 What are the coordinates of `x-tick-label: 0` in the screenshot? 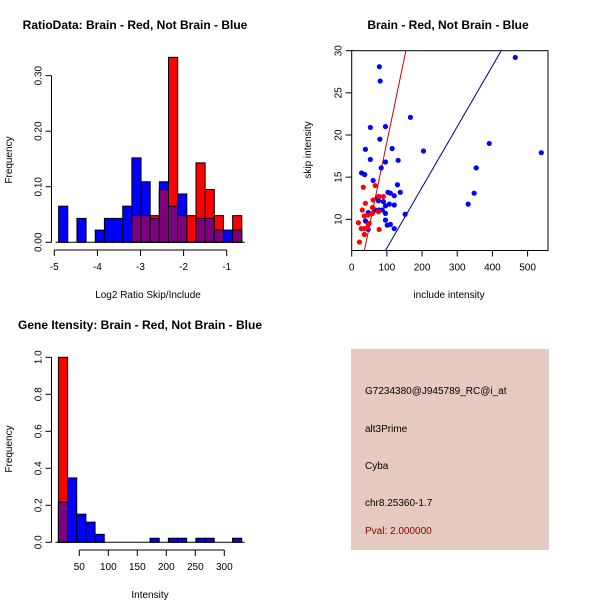 It's located at (352, 268).